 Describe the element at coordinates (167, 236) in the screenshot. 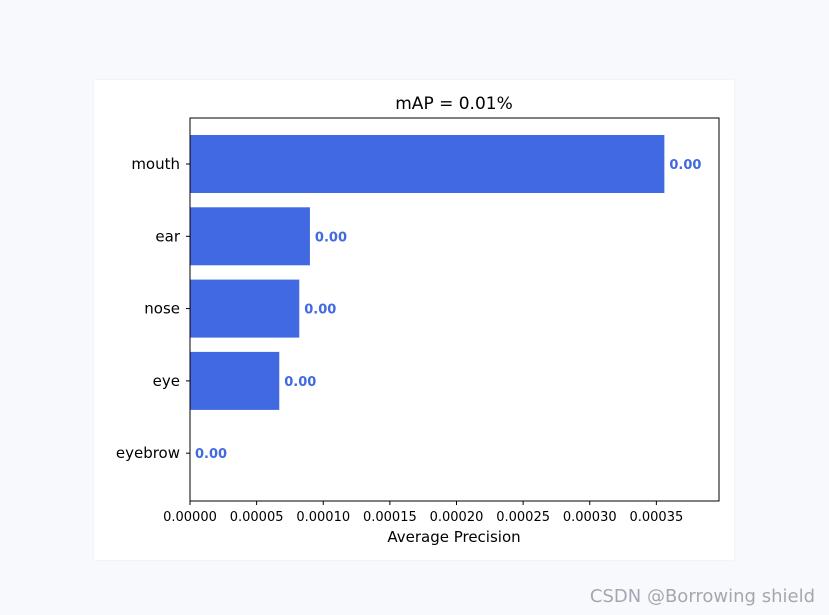

I see `y-tick-label-ear: ear` at that location.